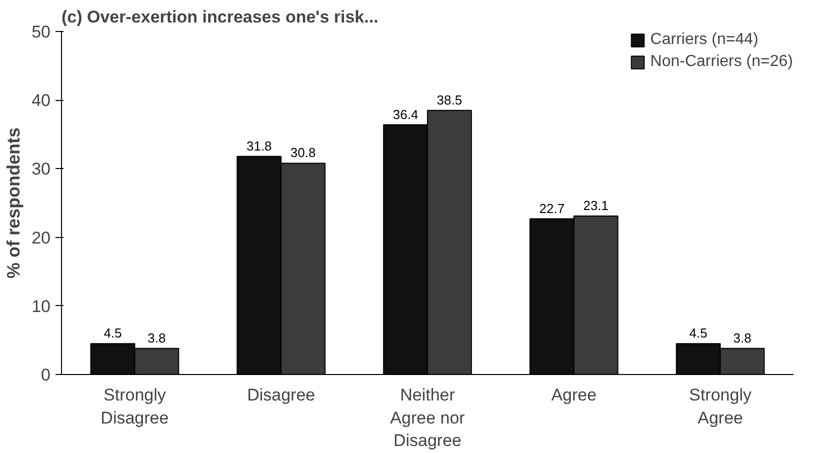  What do you see at coordinates (259, 146) in the screenshot?
I see `data-label: 31.8` at bounding box center [259, 146].